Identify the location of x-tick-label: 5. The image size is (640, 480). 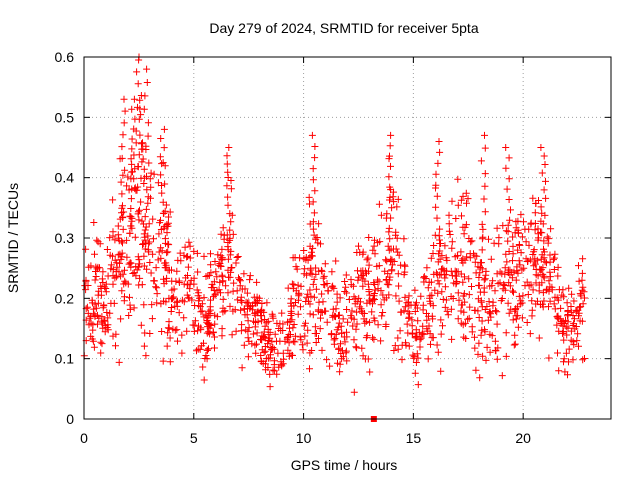
(194, 438).